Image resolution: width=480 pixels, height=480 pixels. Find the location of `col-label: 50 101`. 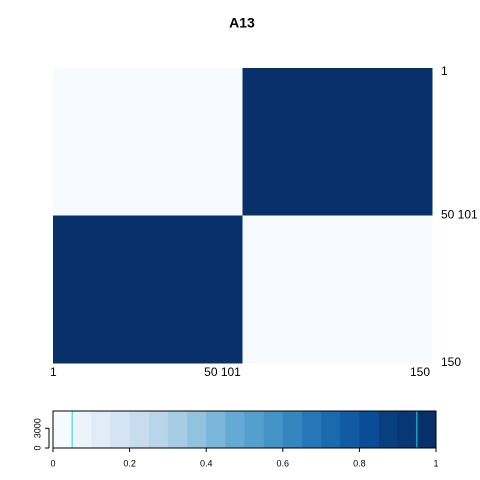

col-label: 50 101 is located at coordinates (222, 372).